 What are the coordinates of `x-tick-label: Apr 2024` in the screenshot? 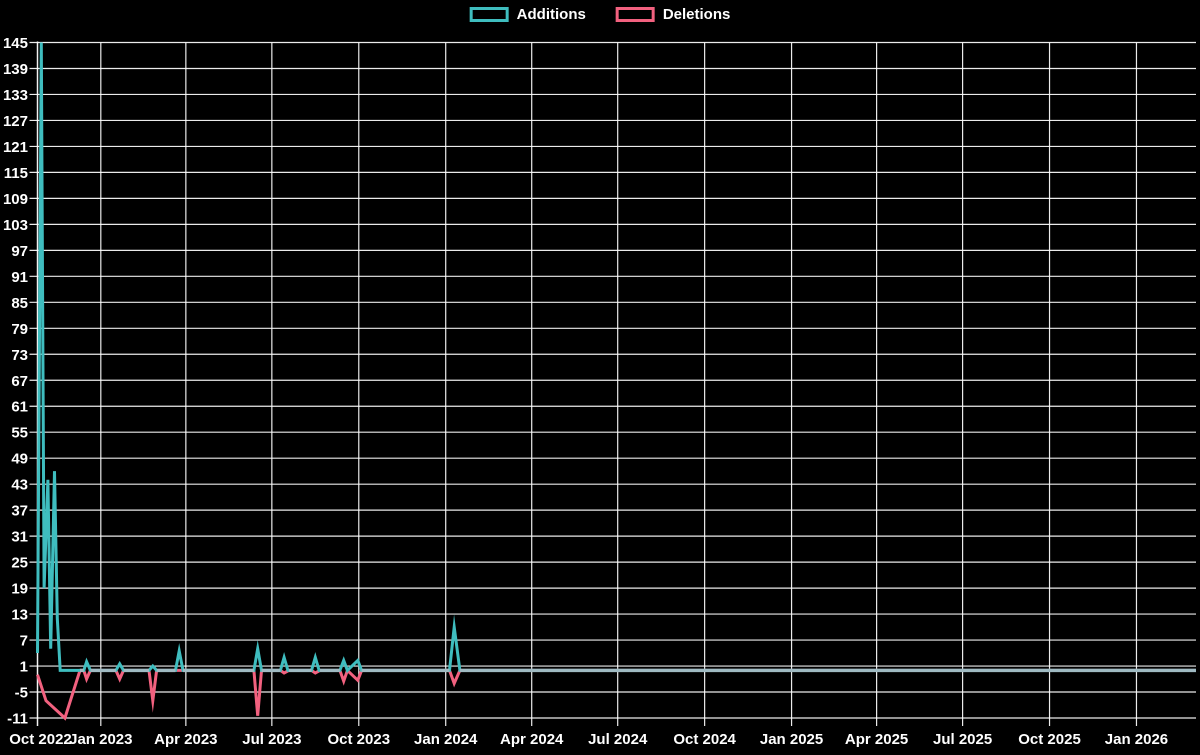 It's located at (532, 739).